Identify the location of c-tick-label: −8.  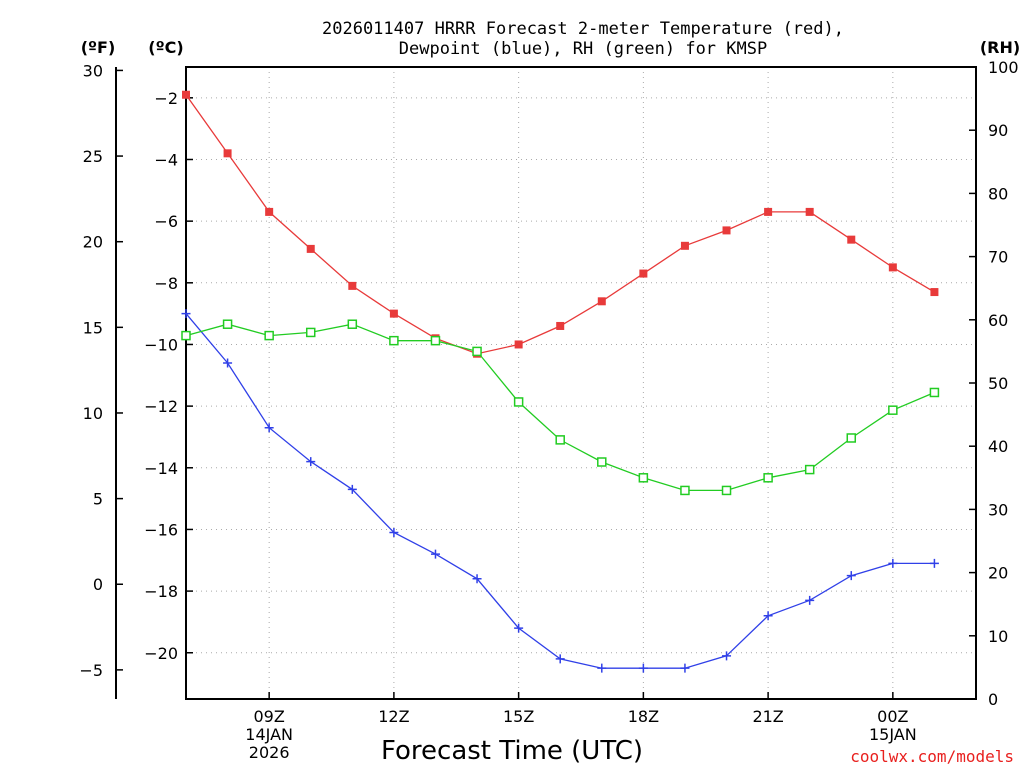
(166, 283).